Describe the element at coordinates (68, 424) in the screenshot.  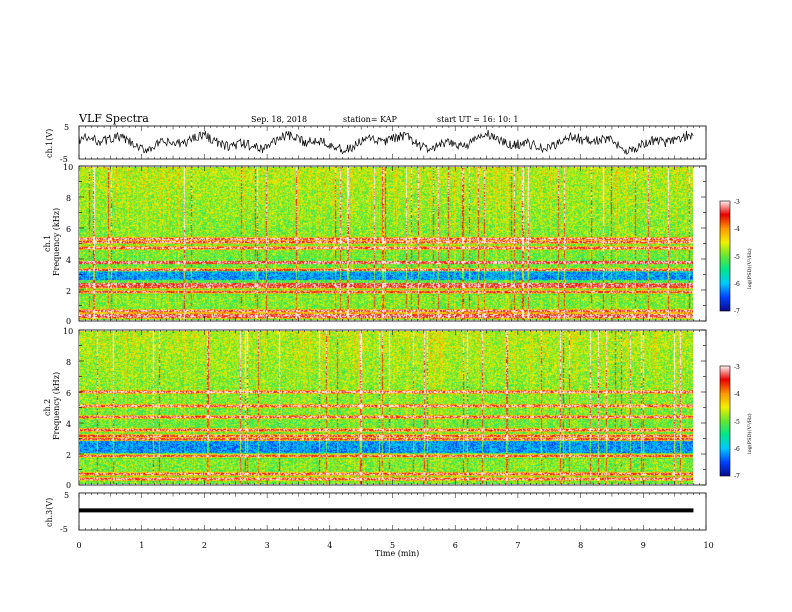
I see `ch2-freq-tick-4: 4` at that location.